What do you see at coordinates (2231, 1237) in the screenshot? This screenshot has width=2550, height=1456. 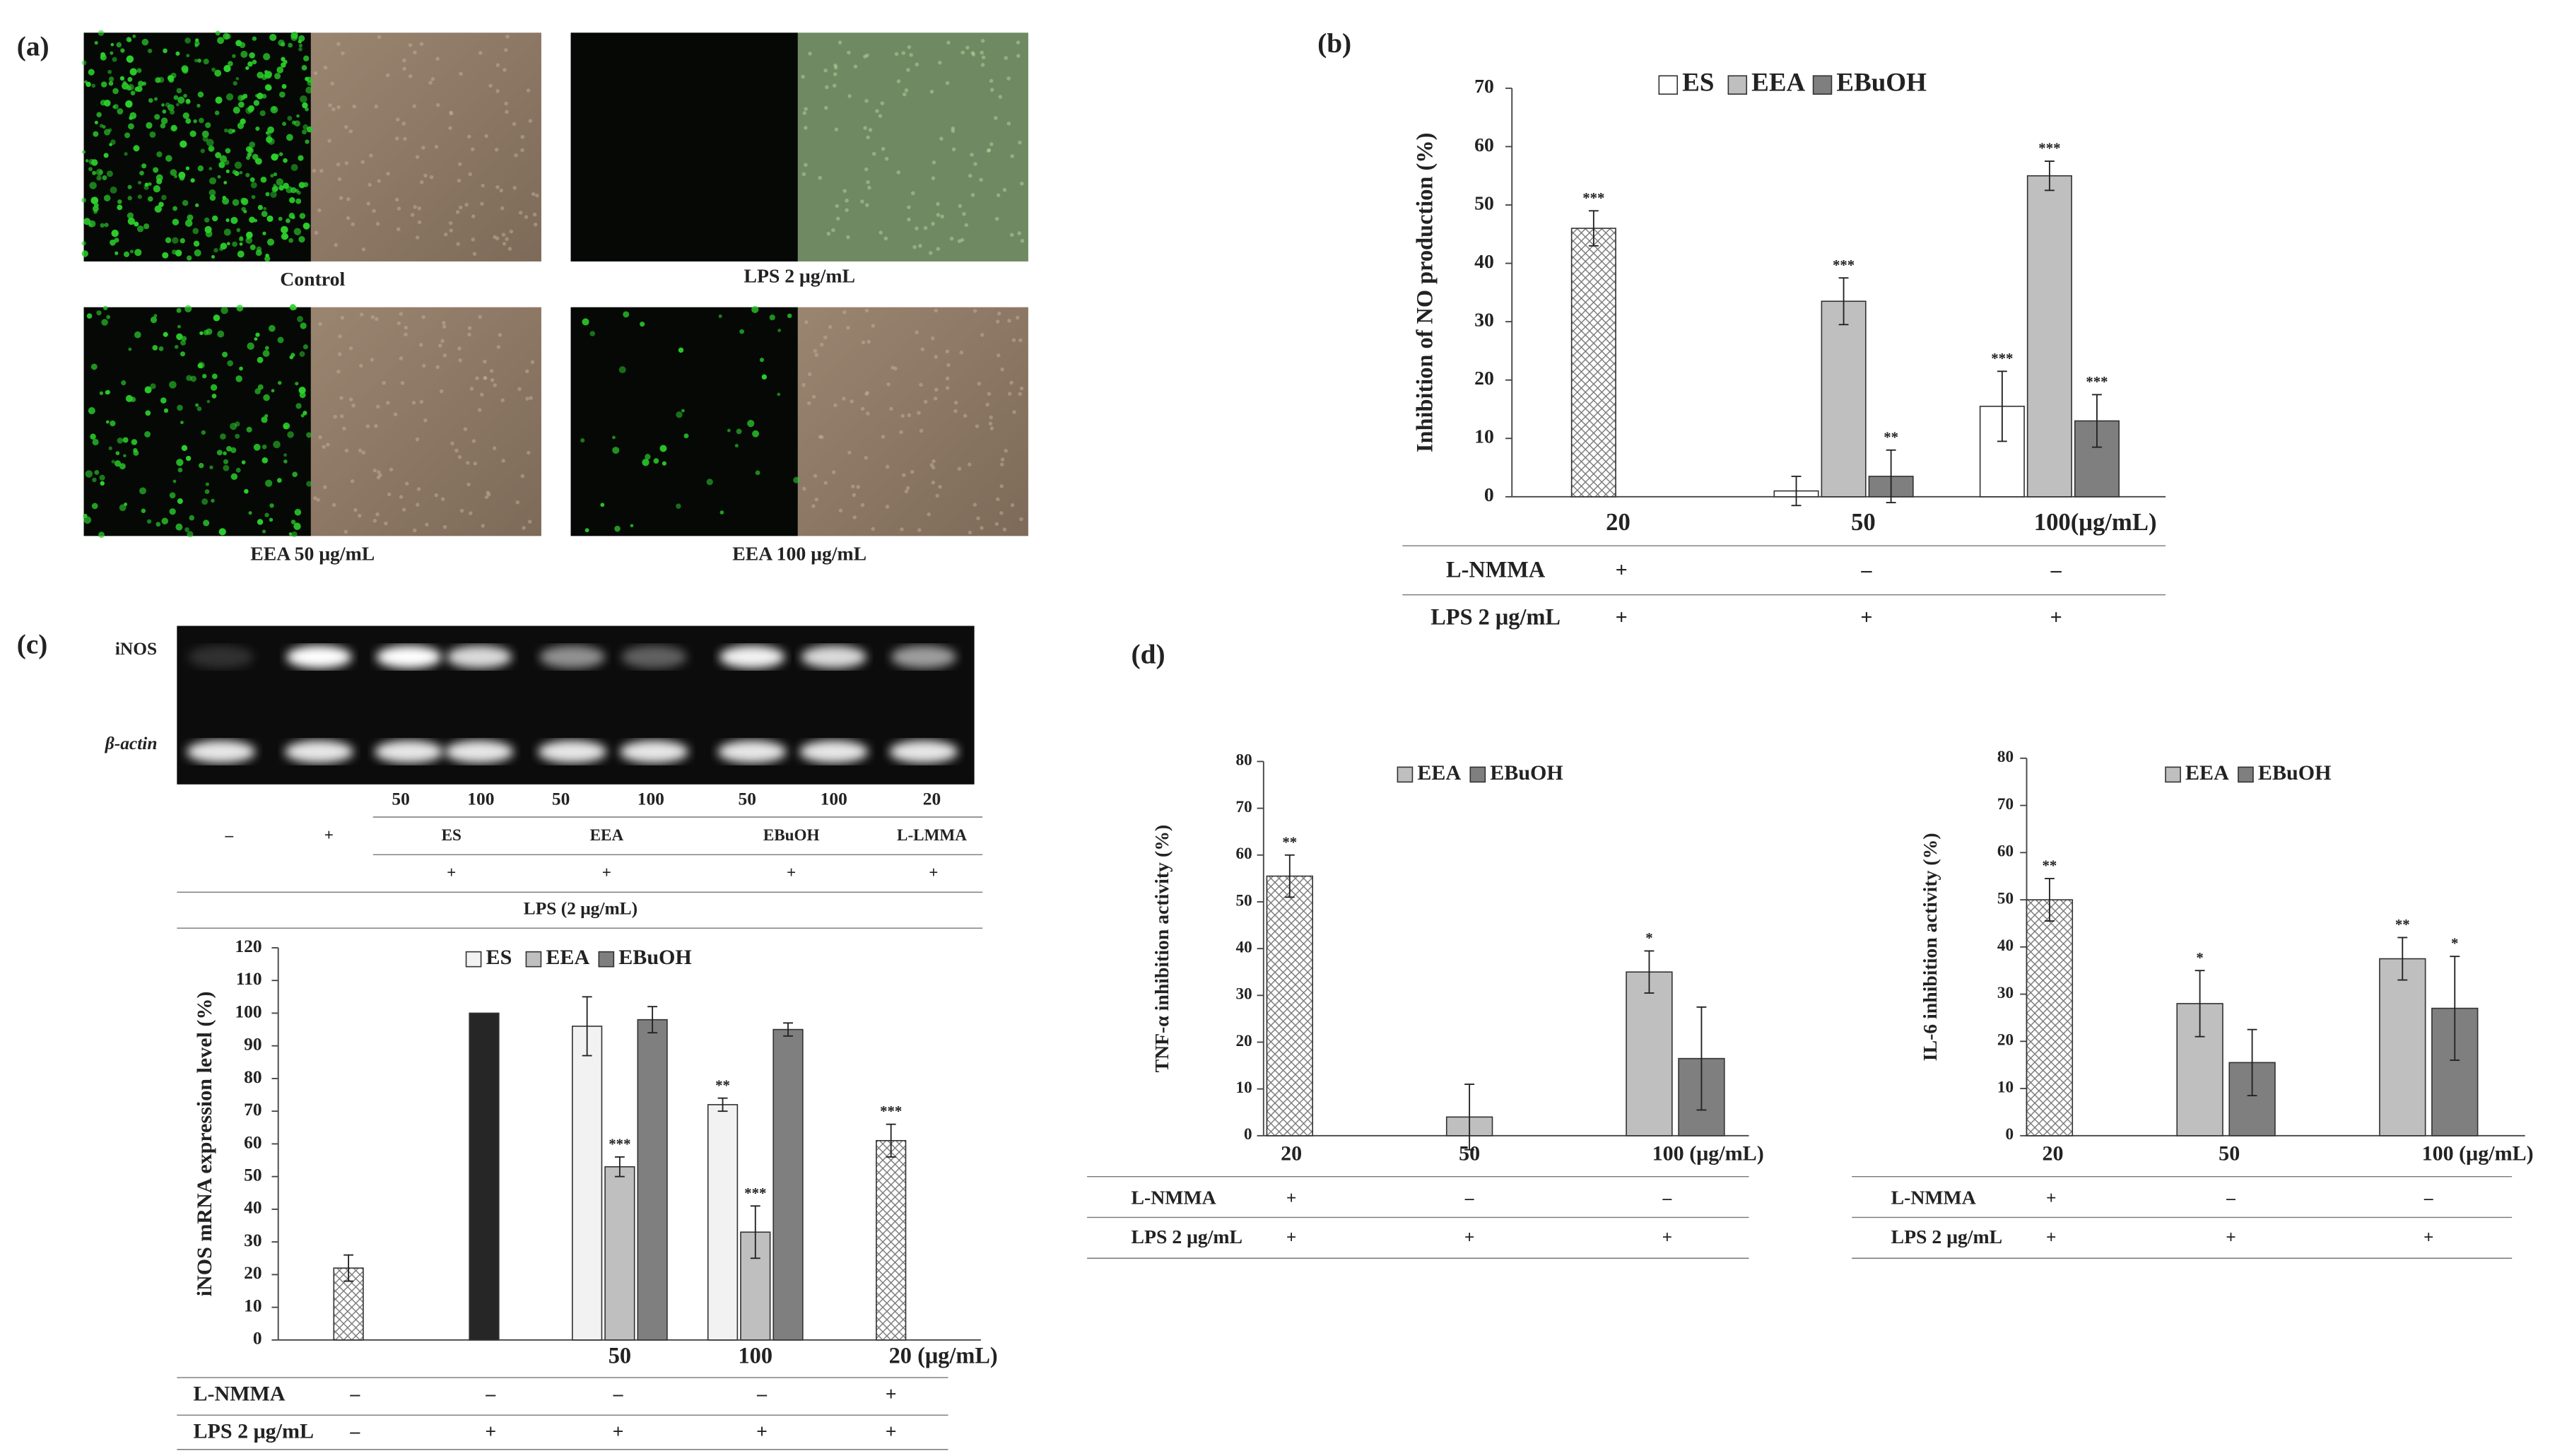 I see `table-cell: +` at bounding box center [2231, 1237].